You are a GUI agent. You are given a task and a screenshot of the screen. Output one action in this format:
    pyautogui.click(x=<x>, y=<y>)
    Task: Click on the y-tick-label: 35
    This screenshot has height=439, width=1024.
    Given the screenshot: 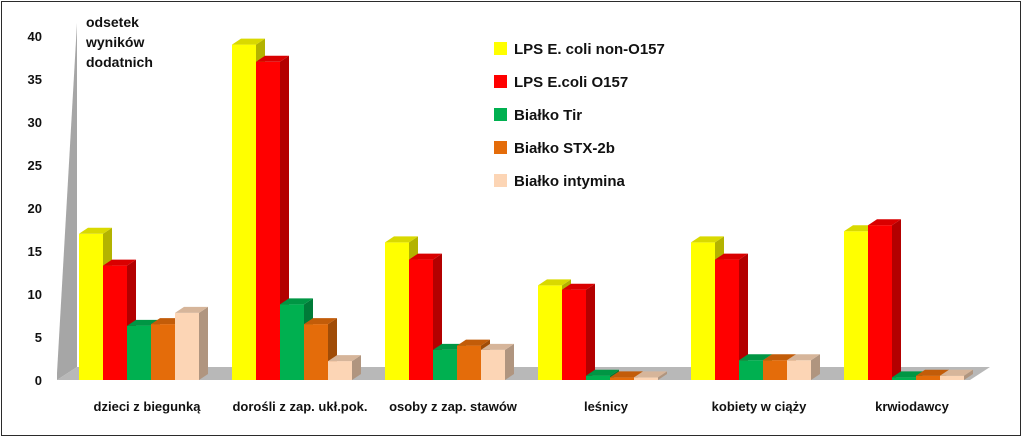 What is the action you would take?
    pyautogui.click(x=35, y=79)
    